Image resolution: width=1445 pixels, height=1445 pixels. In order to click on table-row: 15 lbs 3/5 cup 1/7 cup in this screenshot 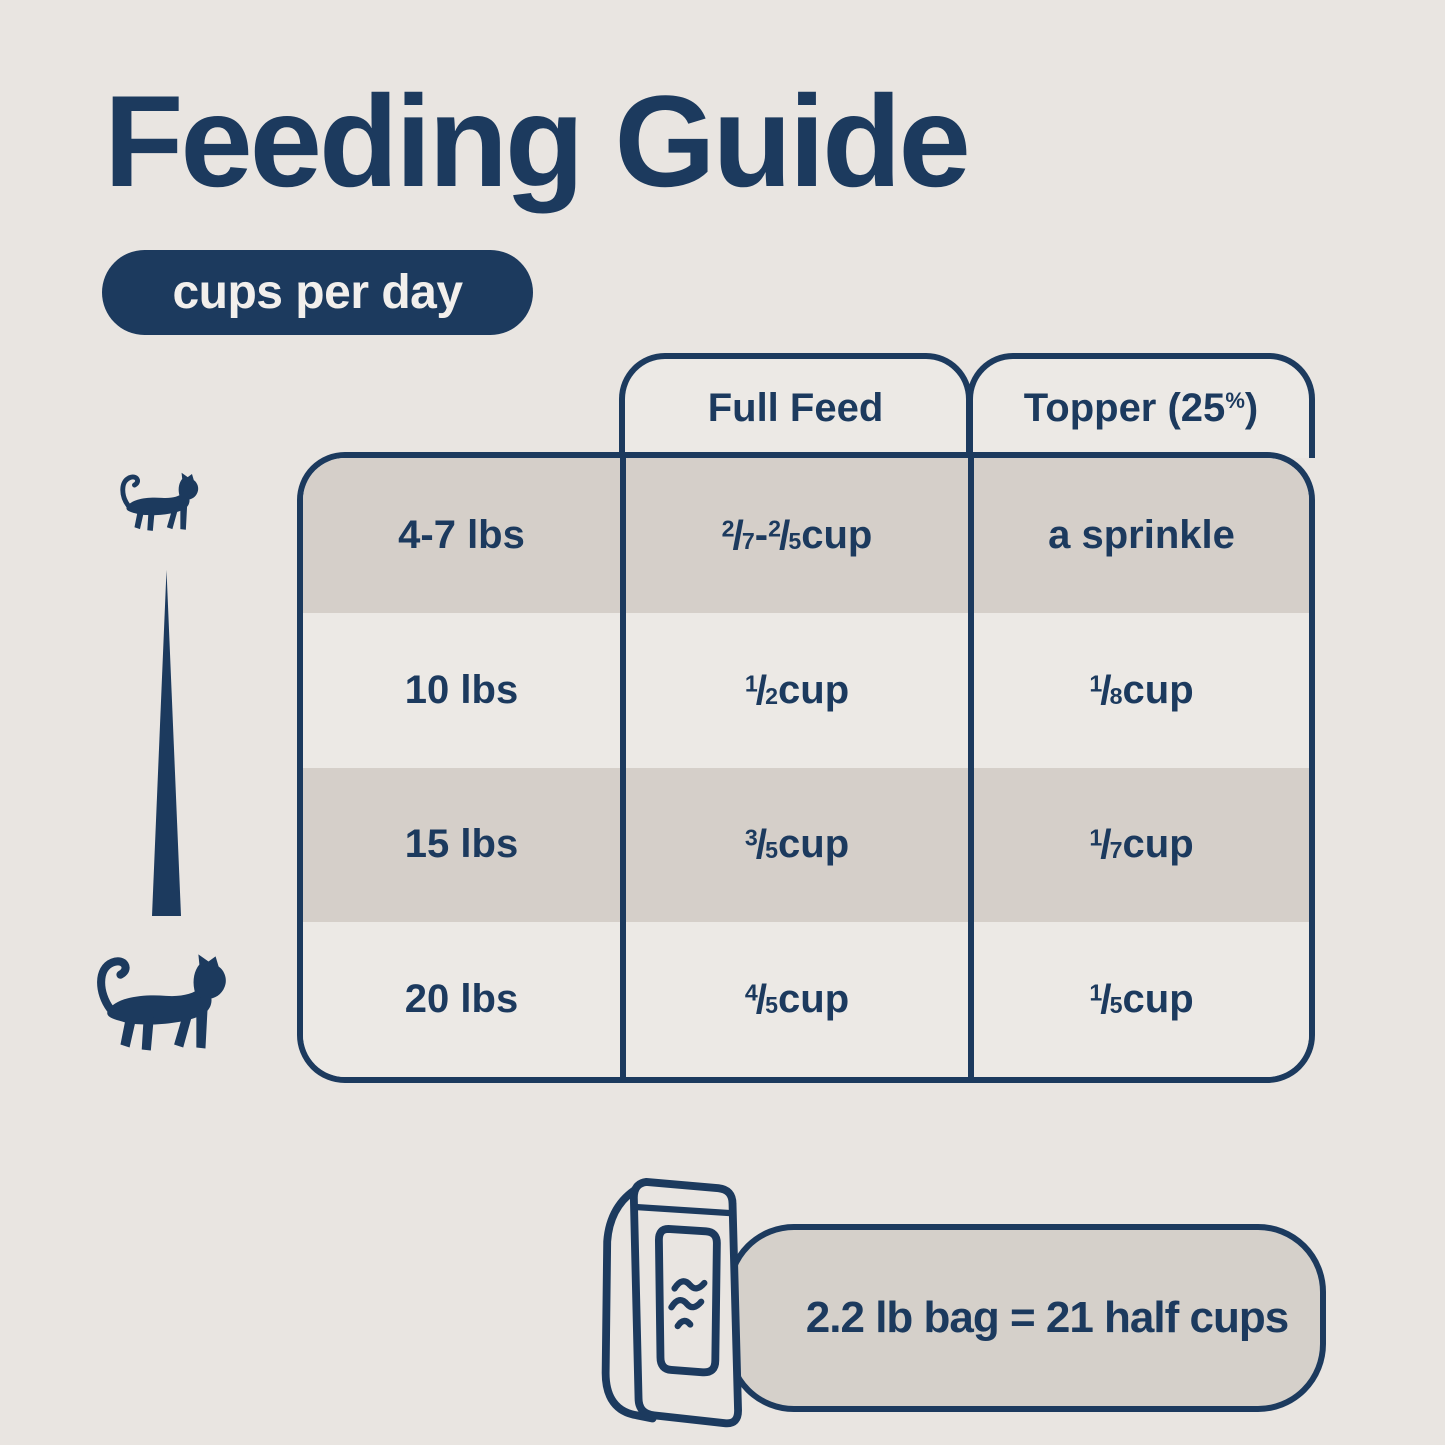, I will do `click(806, 845)`.